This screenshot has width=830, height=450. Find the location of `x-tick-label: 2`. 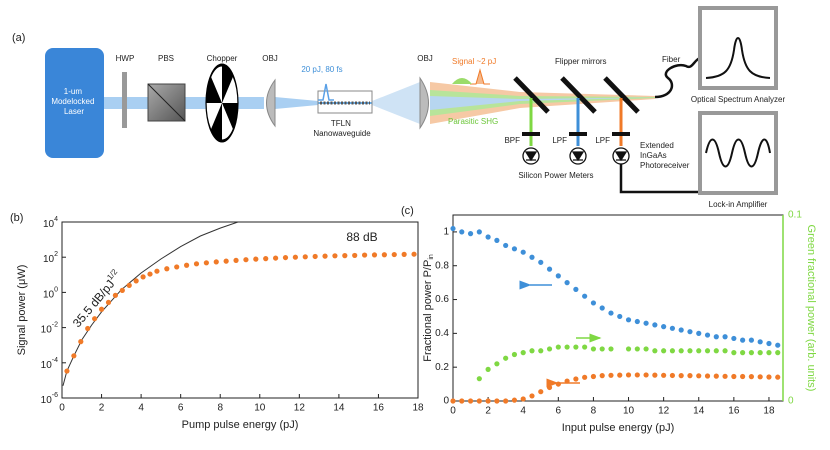

x-tick-label: 2 is located at coordinates (102, 408).